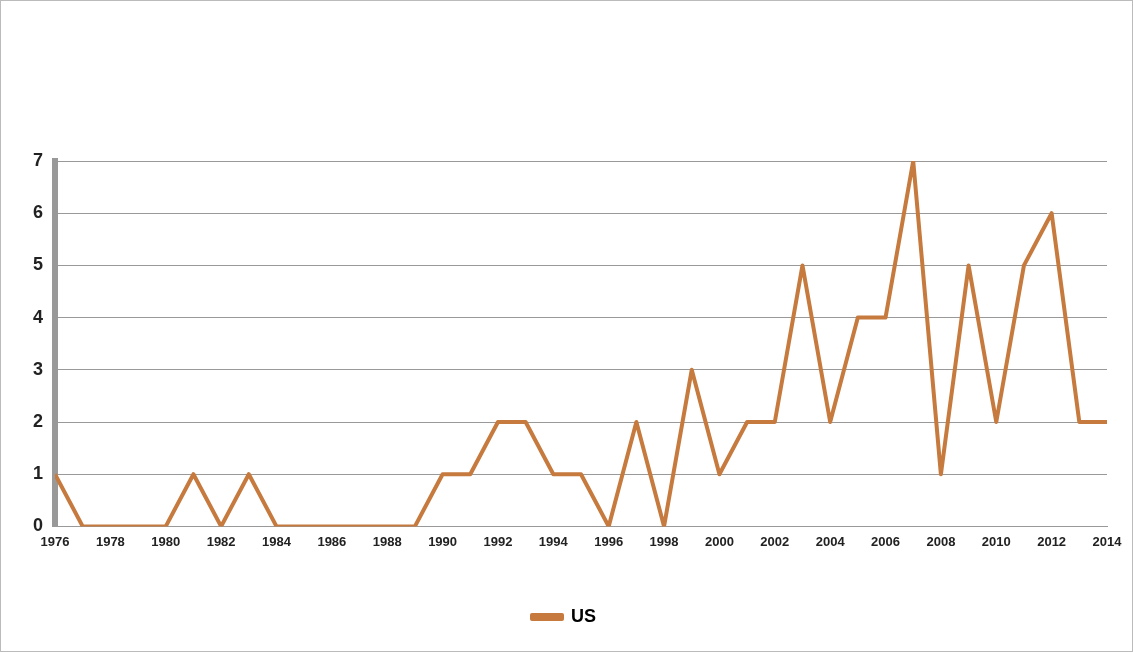 The image size is (1133, 652). What do you see at coordinates (38, 473) in the screenshot?
I see `y-tick-label: 1` at bounding box center [38, 473].